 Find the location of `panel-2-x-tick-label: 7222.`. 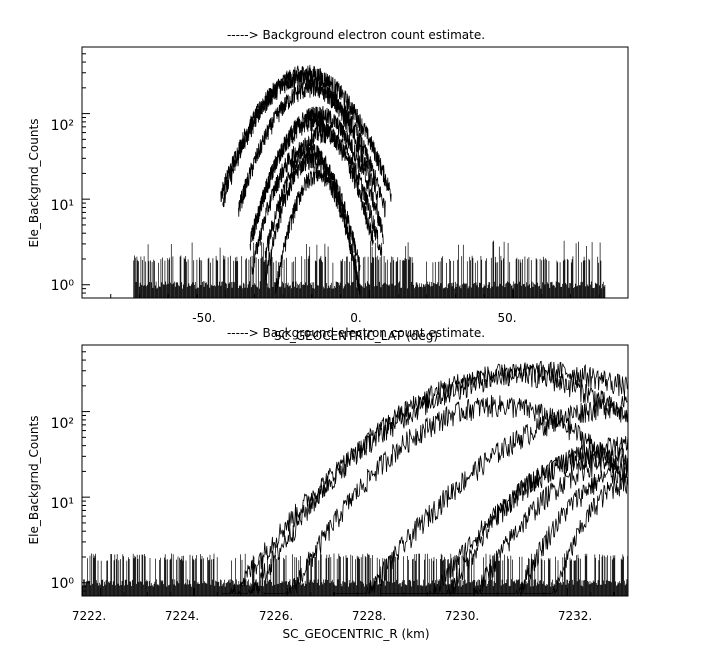

panel-2-x-tick-label: 7222. is located at coordinates (89, 616).